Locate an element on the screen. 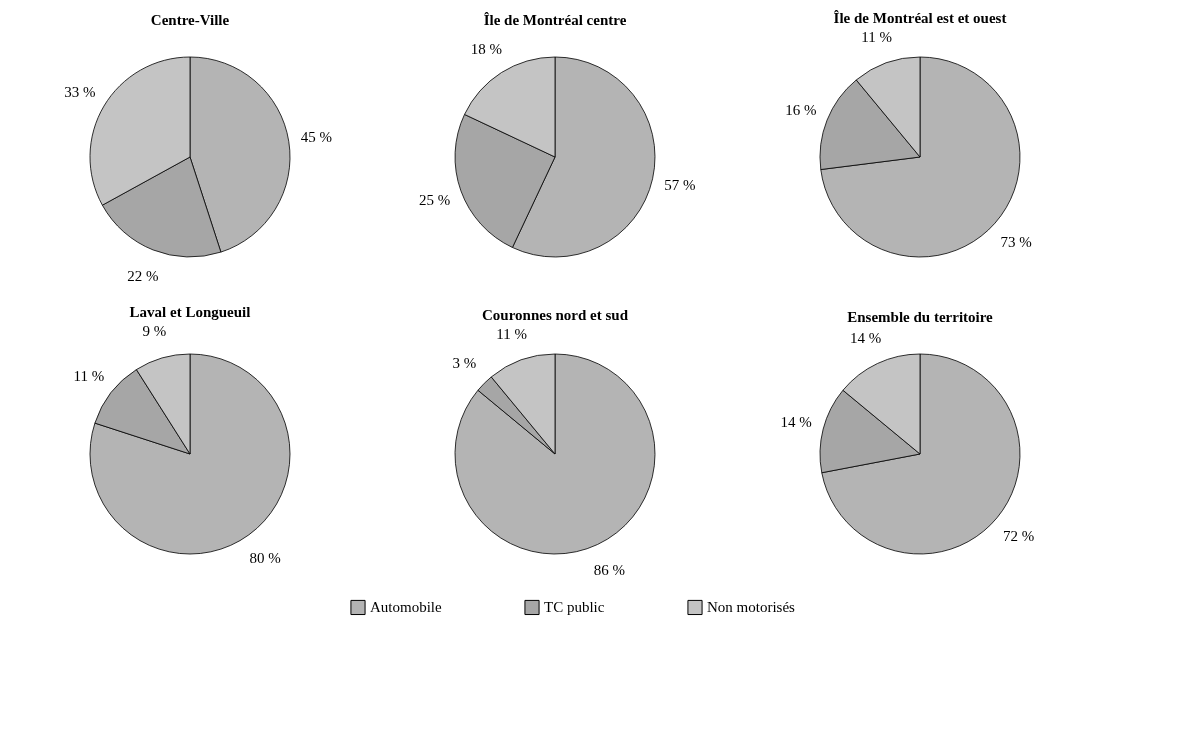 The height and width of the screenshot is (751, 1198). data-label: 22 % is located at coordinates (143, 276).